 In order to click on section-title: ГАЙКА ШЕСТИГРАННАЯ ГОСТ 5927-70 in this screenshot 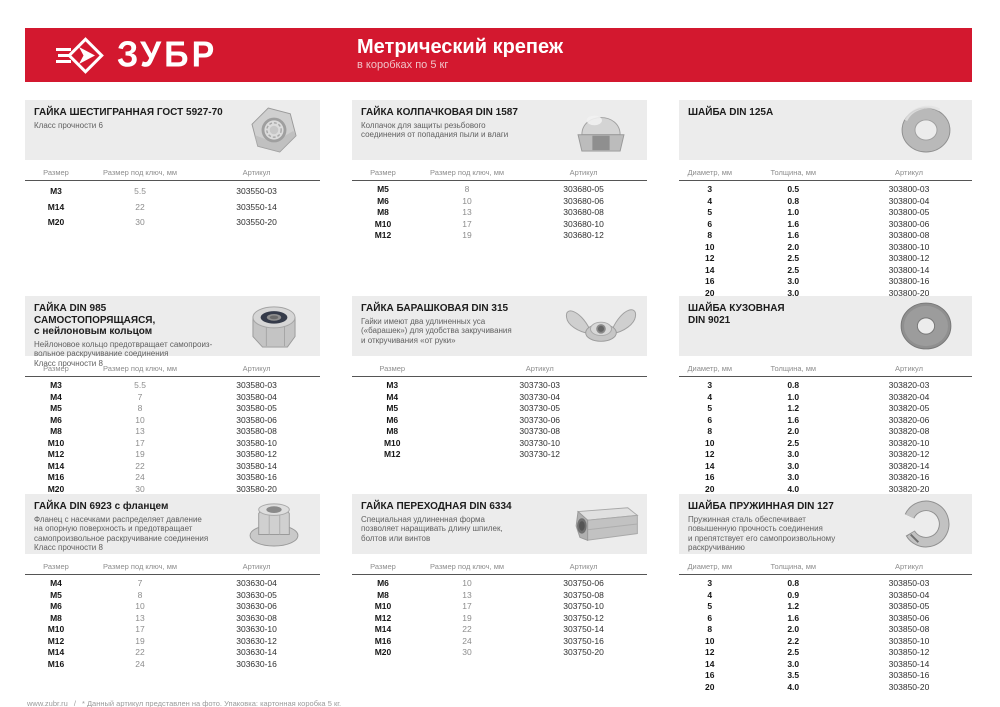, I will do `click(128, 112)`.